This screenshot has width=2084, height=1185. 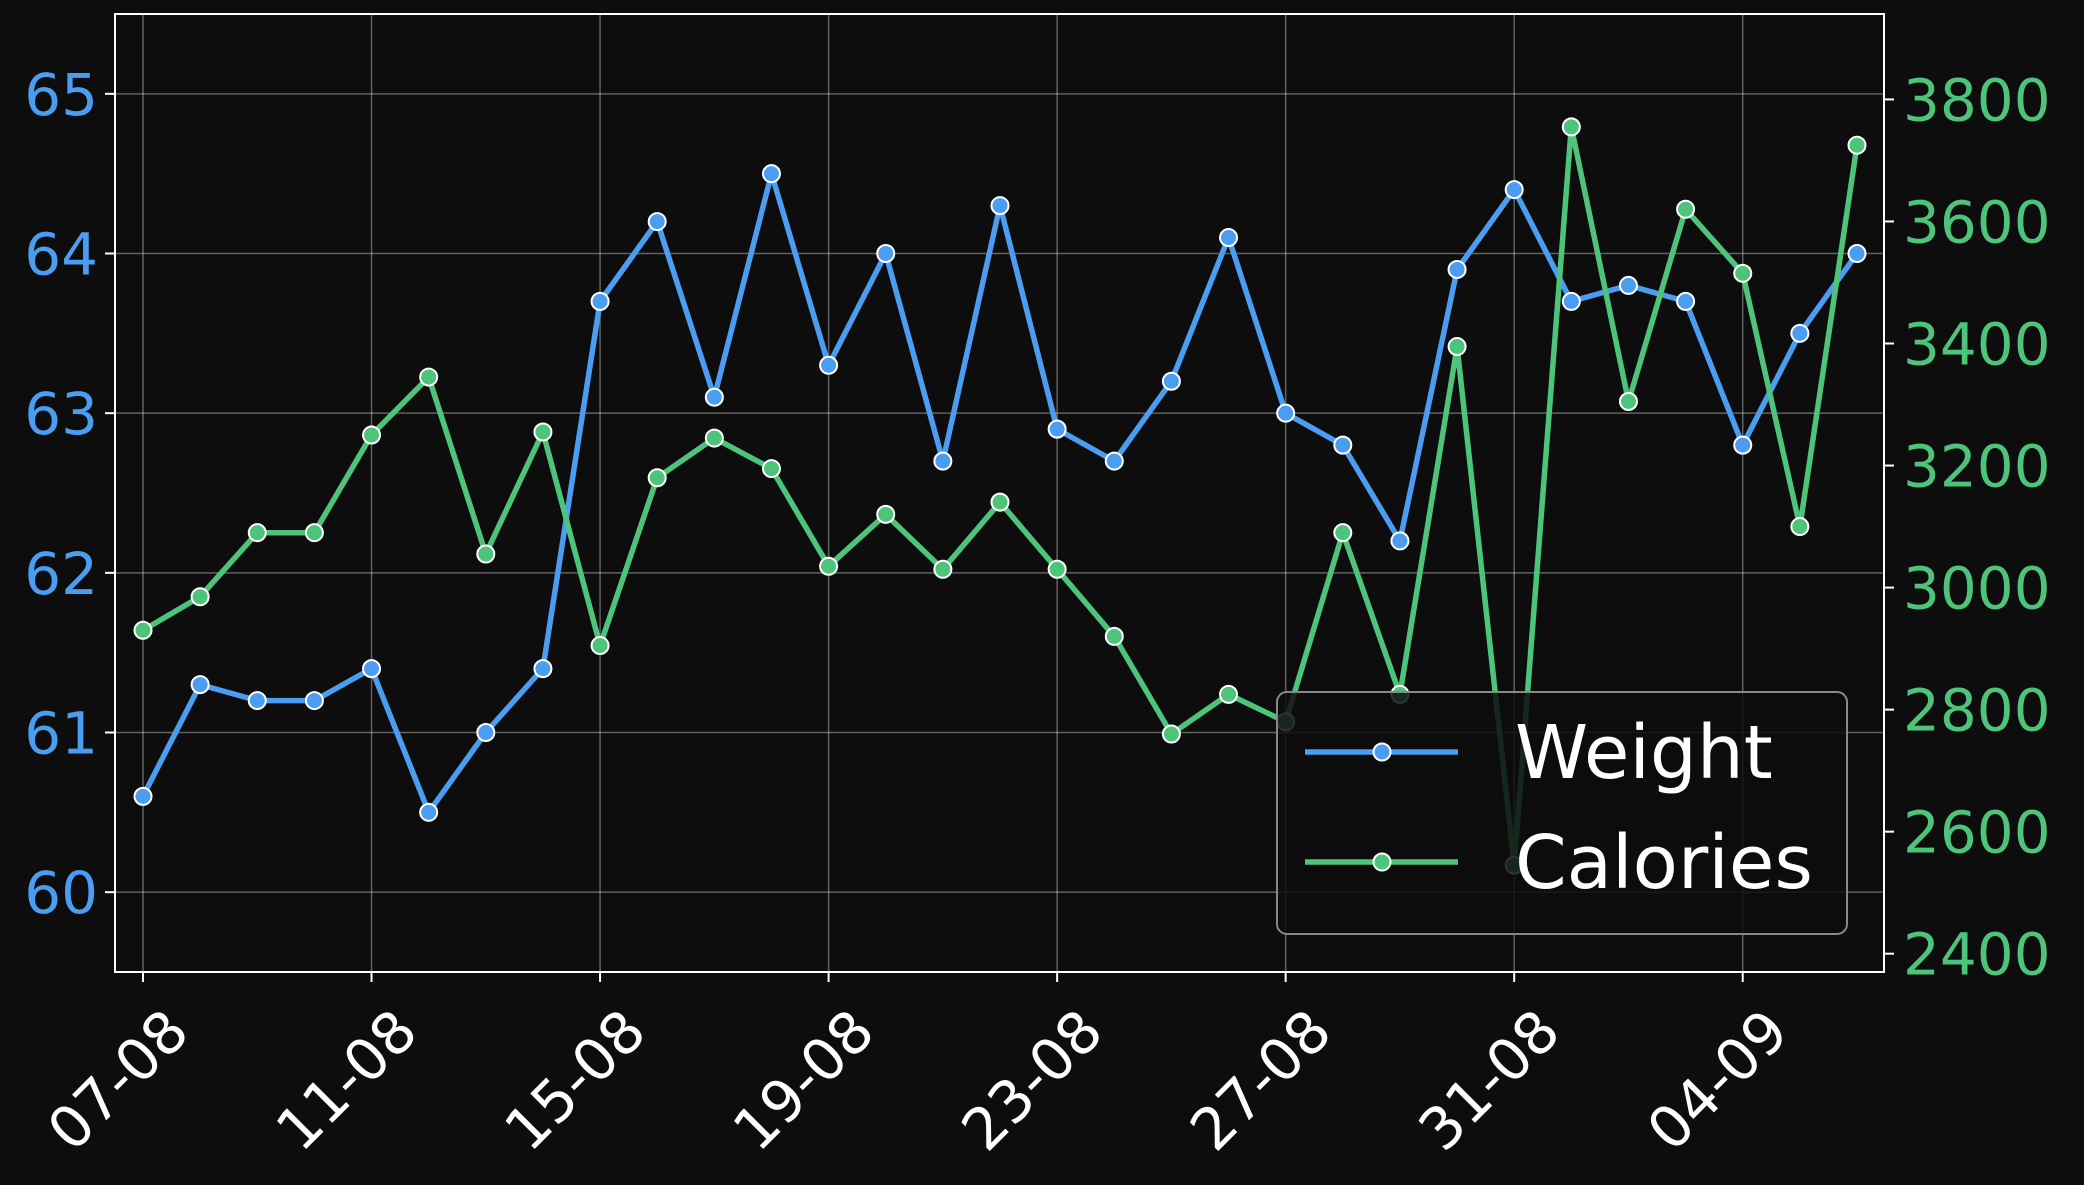 I want to click on left-tick-label: 64, so click(x=61, y=255).